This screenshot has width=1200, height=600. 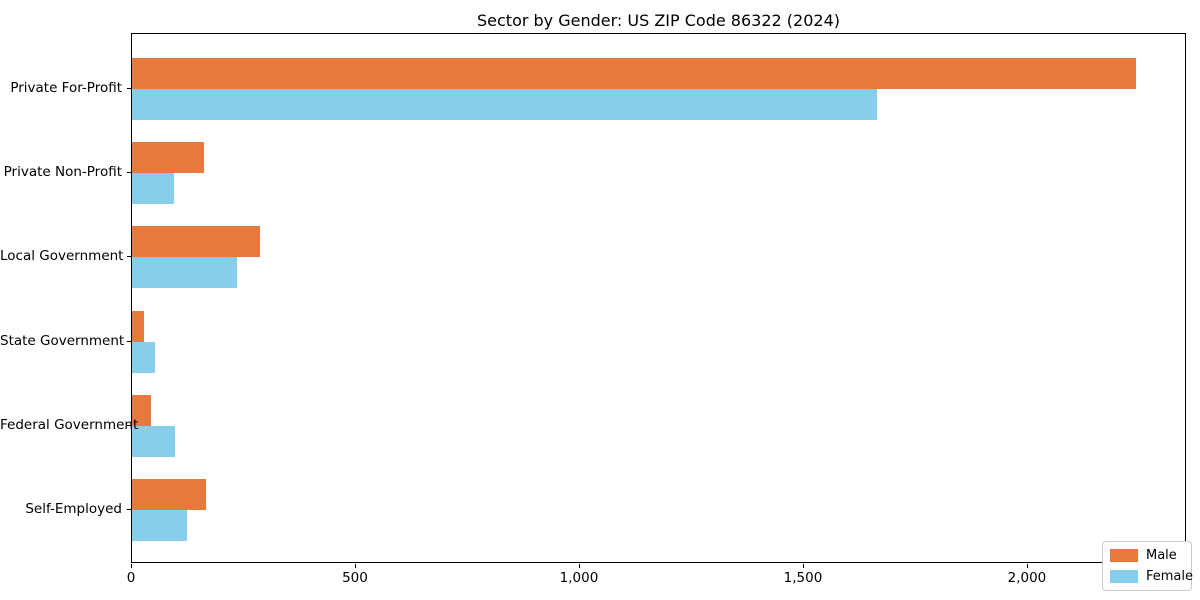 I want to click on y-tick-label: State Government, so click(x=62, y=340).